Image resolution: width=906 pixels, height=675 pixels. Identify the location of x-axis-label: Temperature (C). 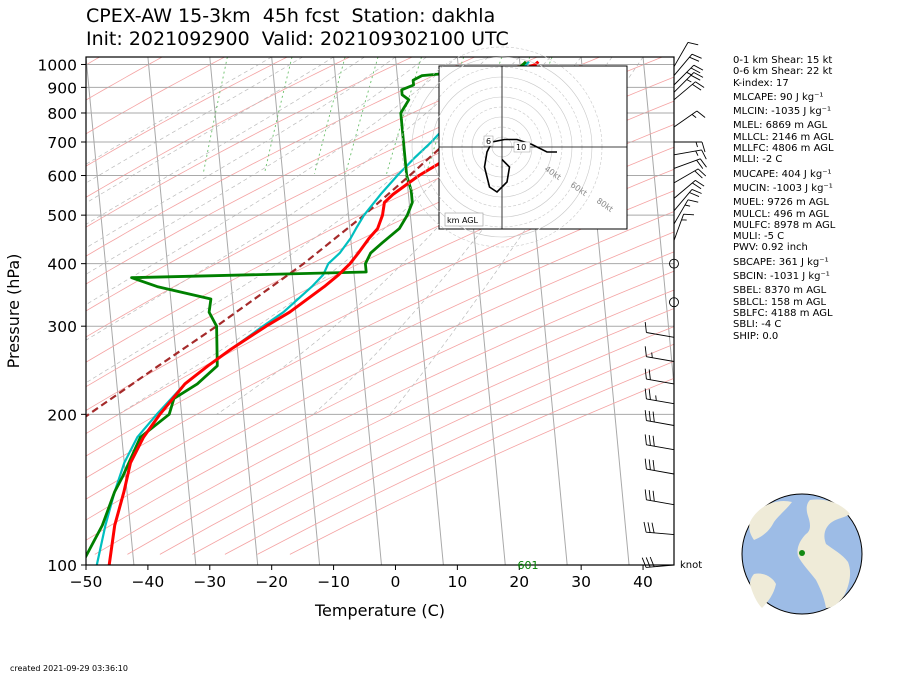
(379, 610).